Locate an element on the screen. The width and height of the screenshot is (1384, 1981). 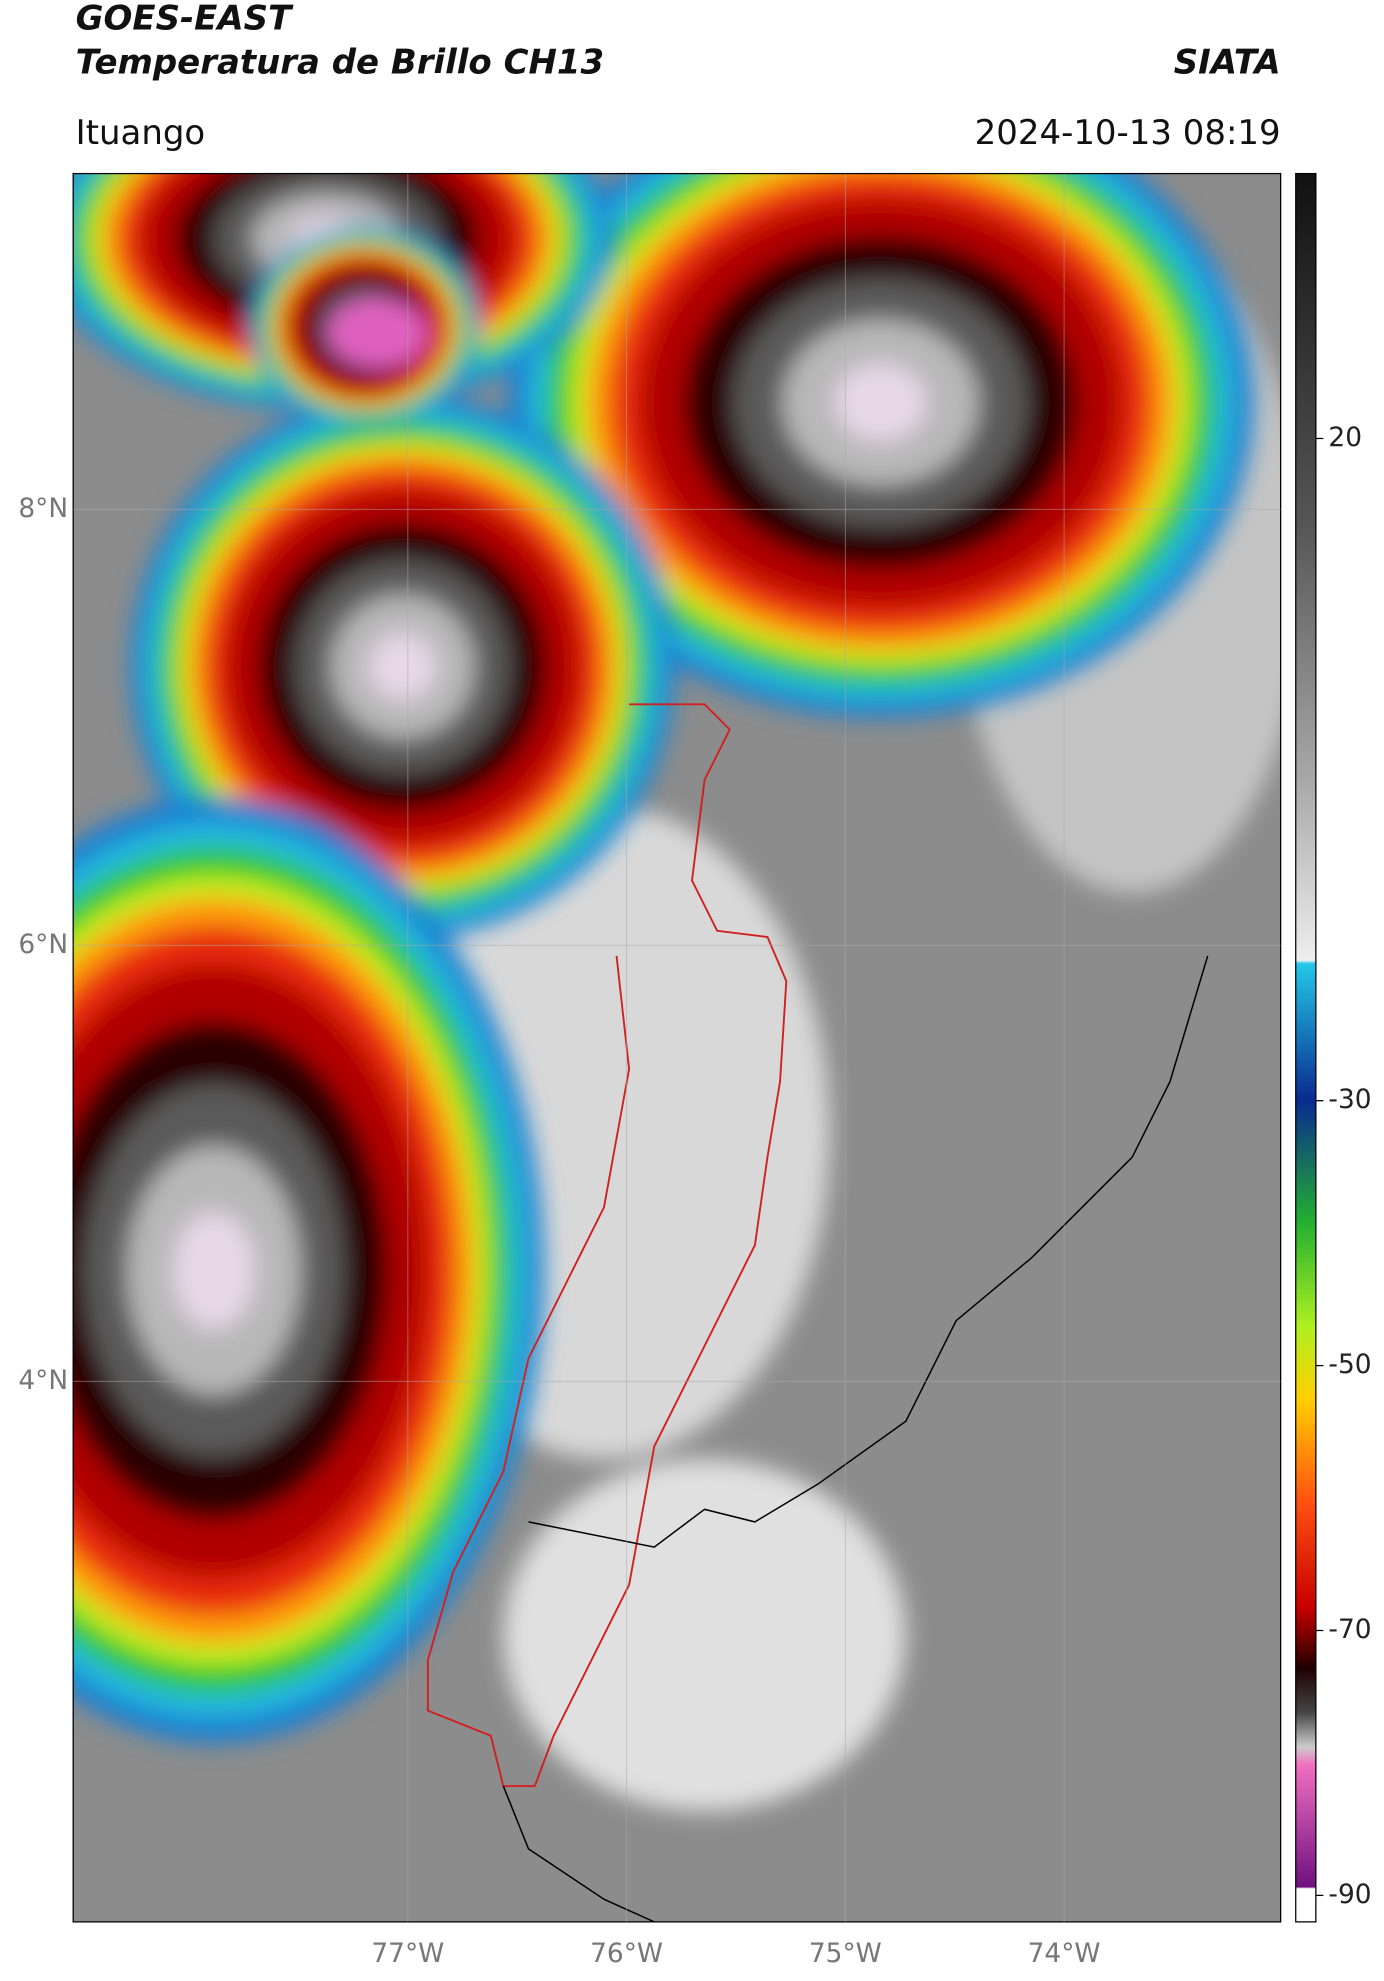
location: Ituango is located at coordinates (141, 133).